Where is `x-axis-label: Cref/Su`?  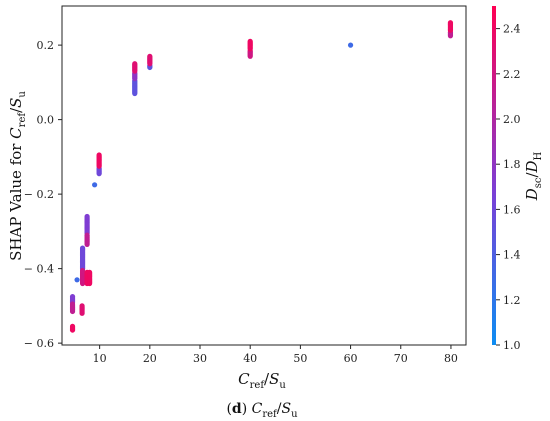
x-axis-label: Cref/Su is located at coordinates (262, 380).